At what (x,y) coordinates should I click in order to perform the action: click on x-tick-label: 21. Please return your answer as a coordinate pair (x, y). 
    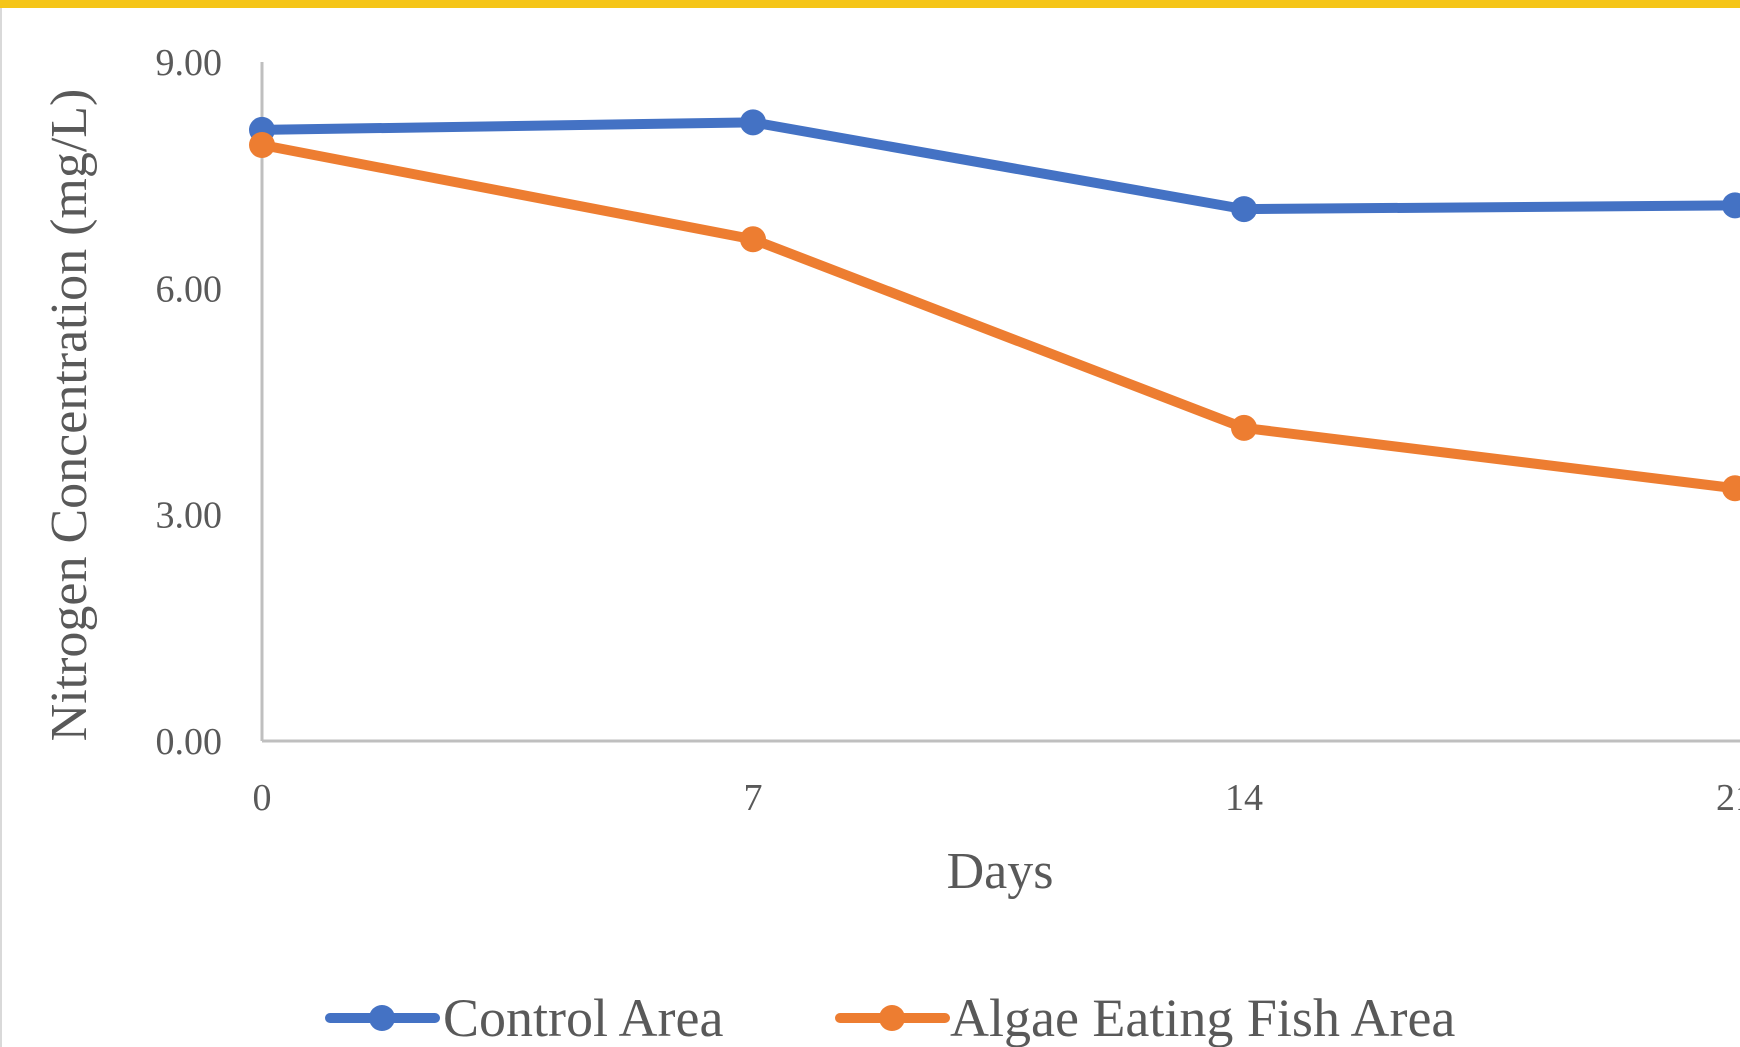
    Looking at the image, I should click on (1728, 798).